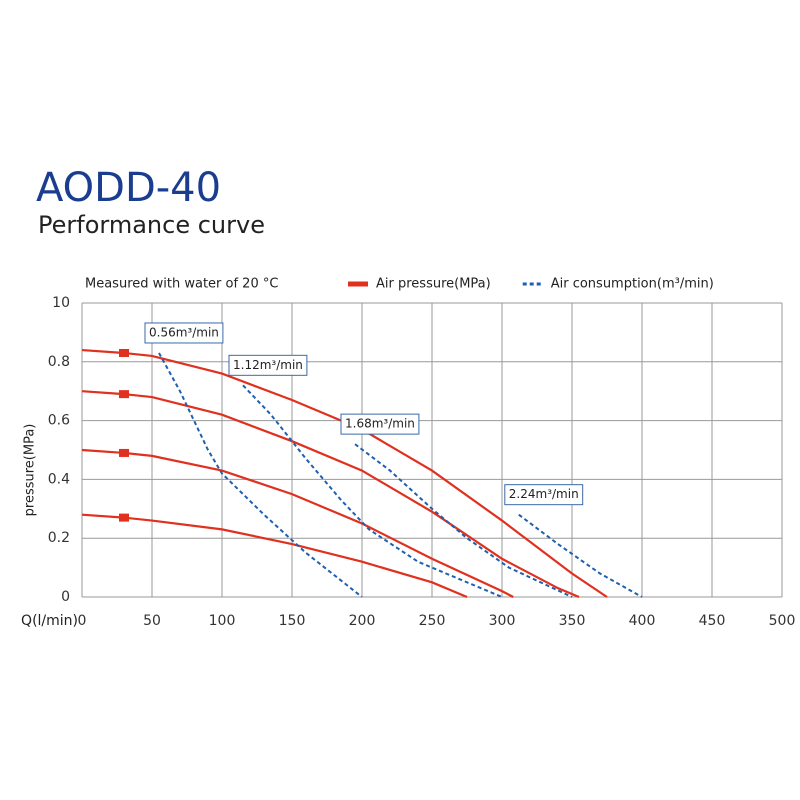  Describe the element at coordinates (432, 621) in the screenshot. I see `x-tick-label: 250` at that location.